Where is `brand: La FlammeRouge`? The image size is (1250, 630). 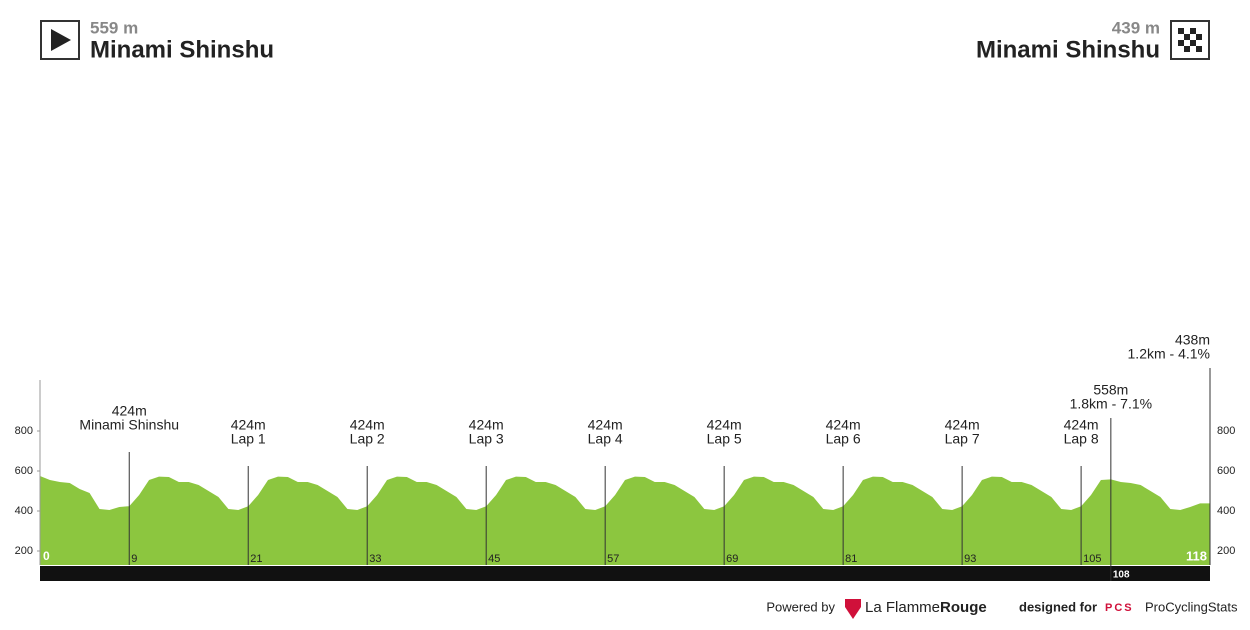 brand: La FlammeRouge is located at coordinates (926, 607).